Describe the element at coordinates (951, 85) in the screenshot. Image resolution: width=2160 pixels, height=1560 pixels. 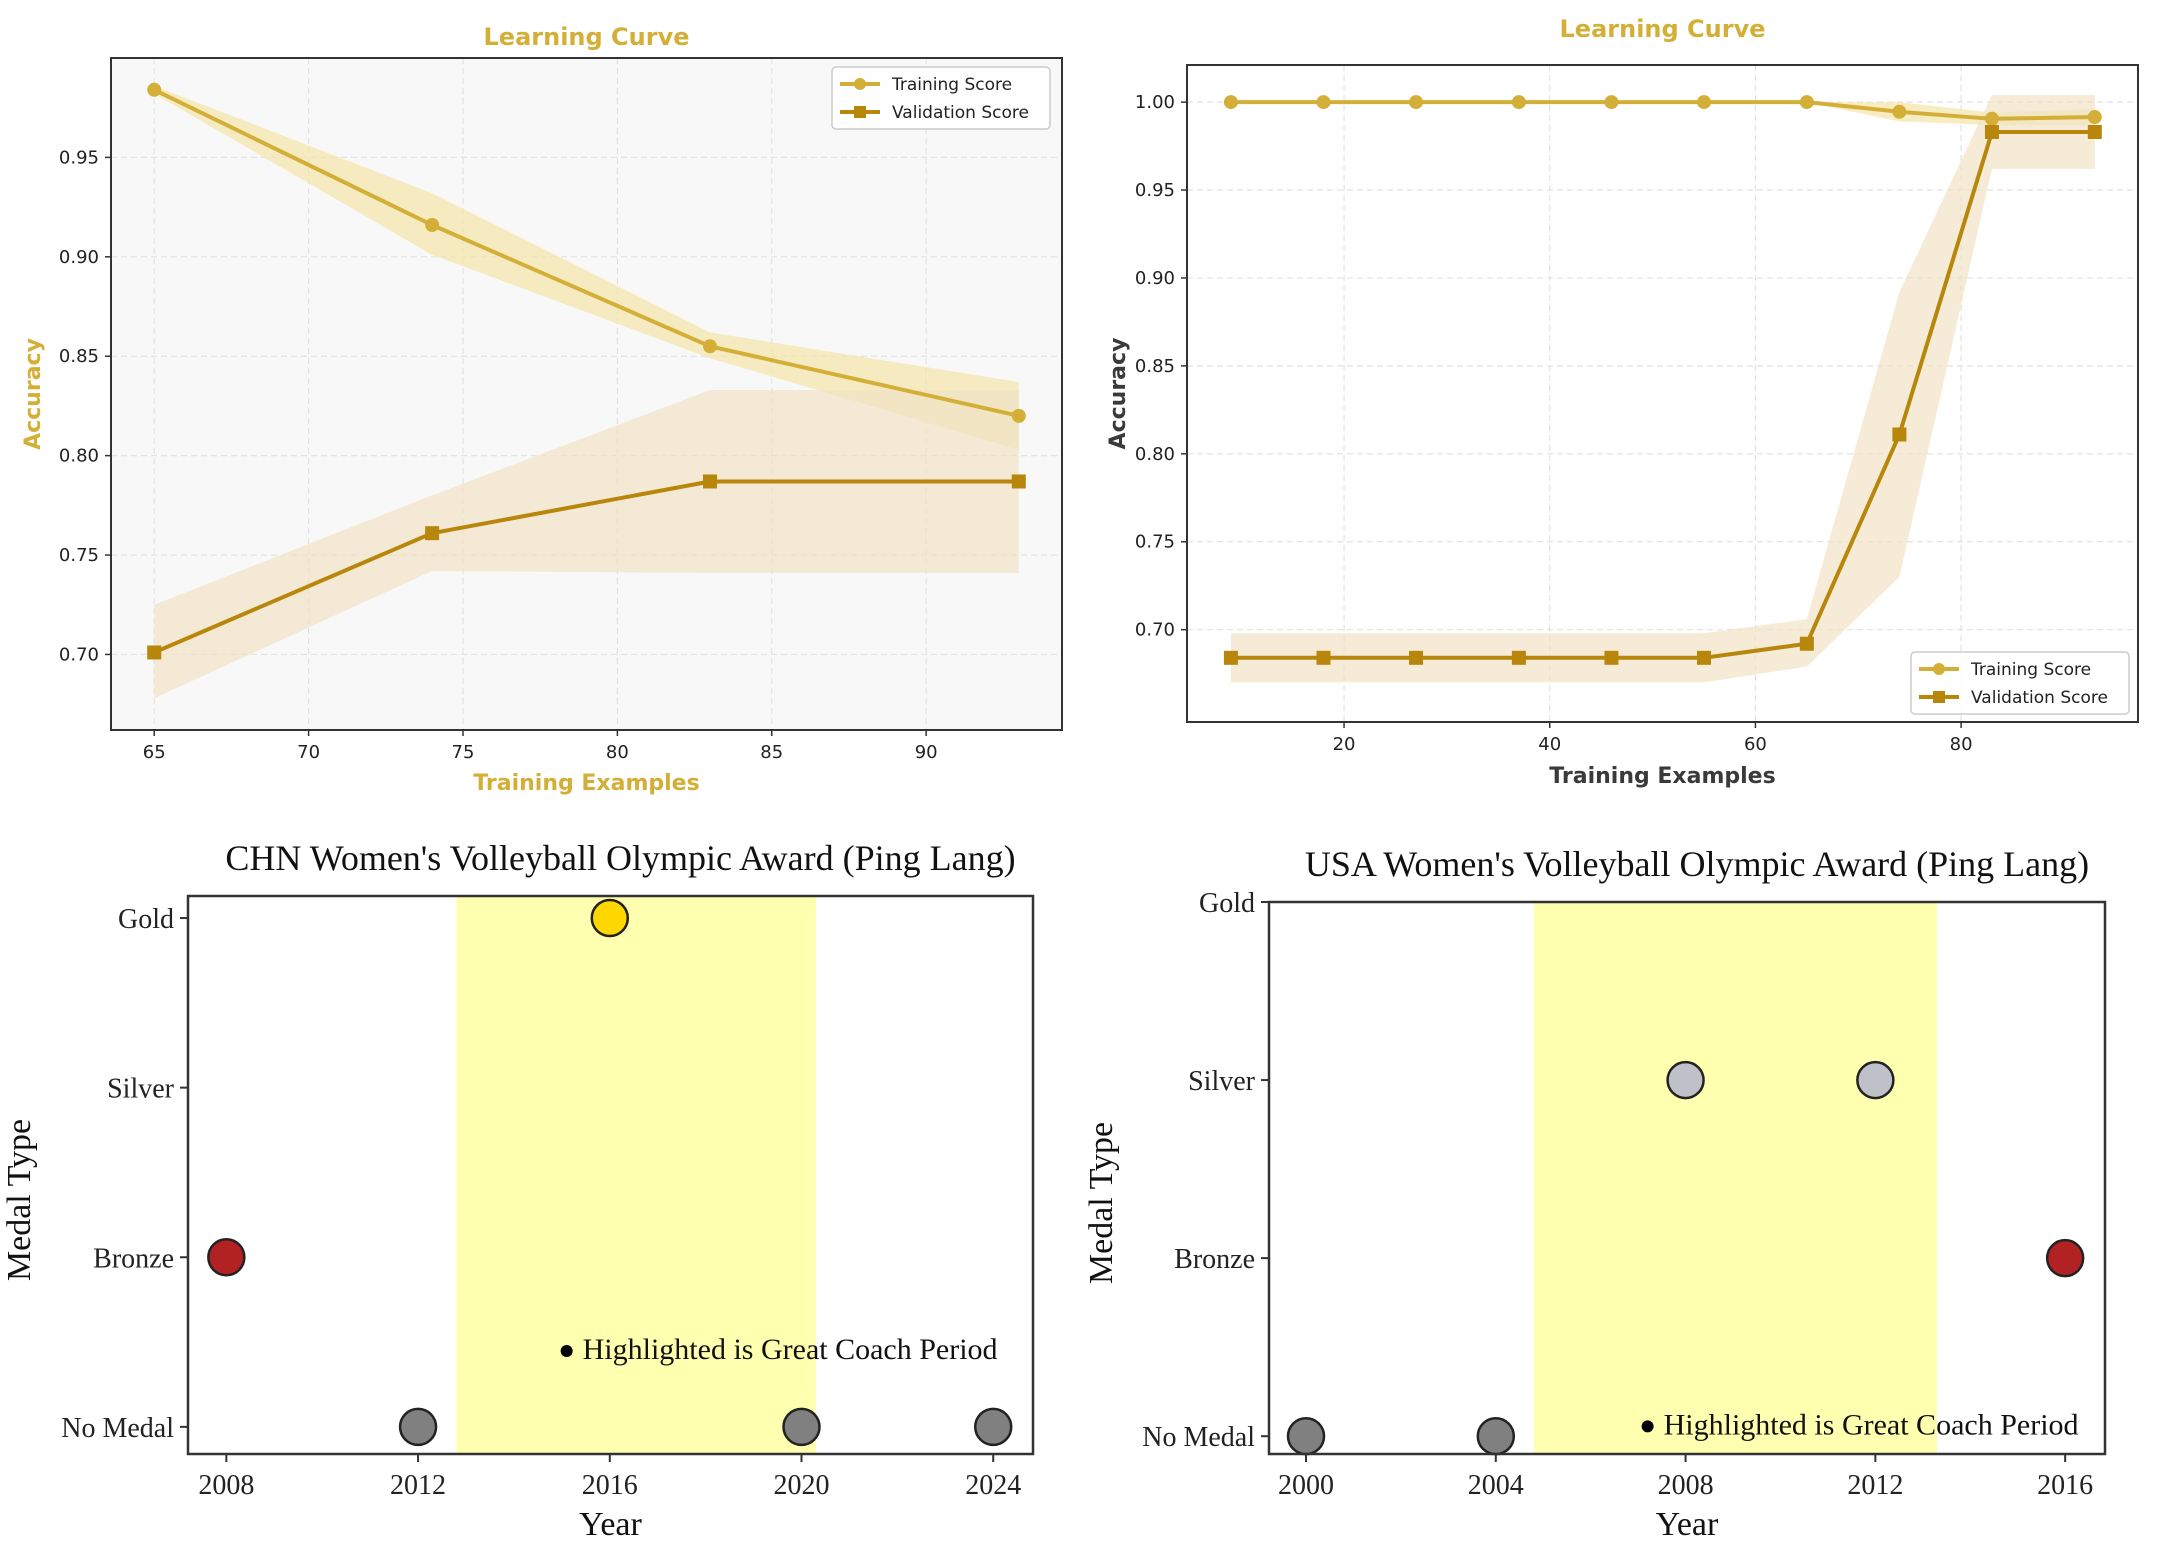
I see `legend-label: Training Score` at that location.